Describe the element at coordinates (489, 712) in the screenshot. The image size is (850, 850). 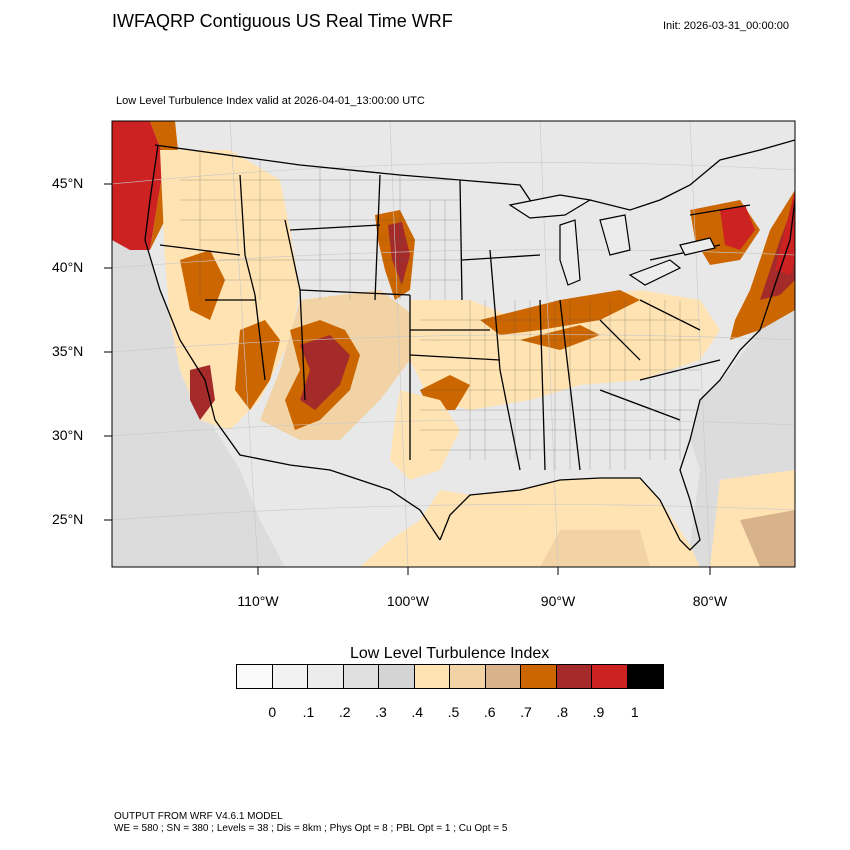
I see `colorbar-tick-label: .6` at that location.